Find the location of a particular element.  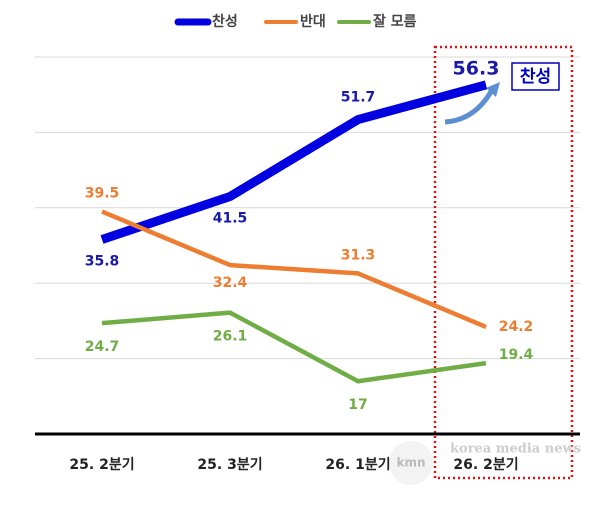

data-label: 51.7 is located at coordinates (358, 98).